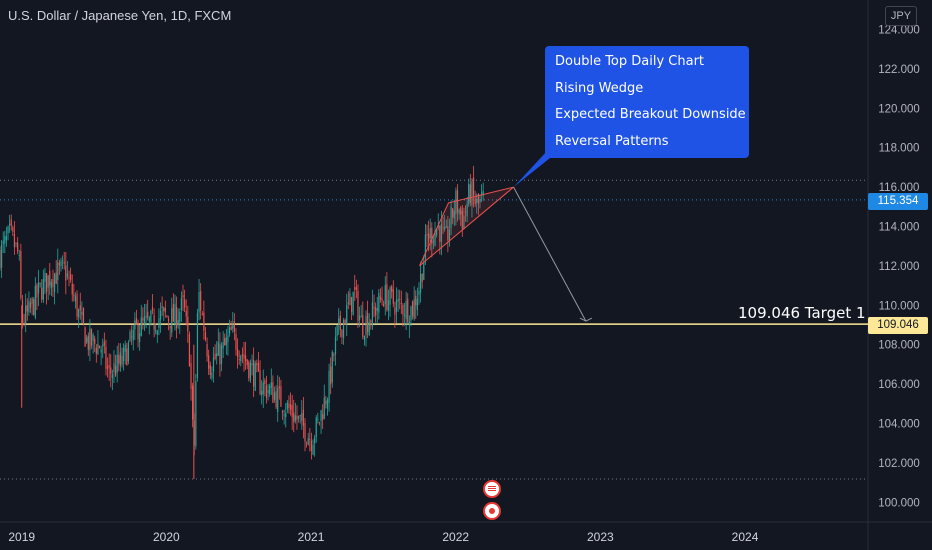 This screenshot has height=550, width=932. What do you see at coordinates (899, 385) in the screenshot?
I see `y-tick-label: 106.000` at bounding box center [899, 385].